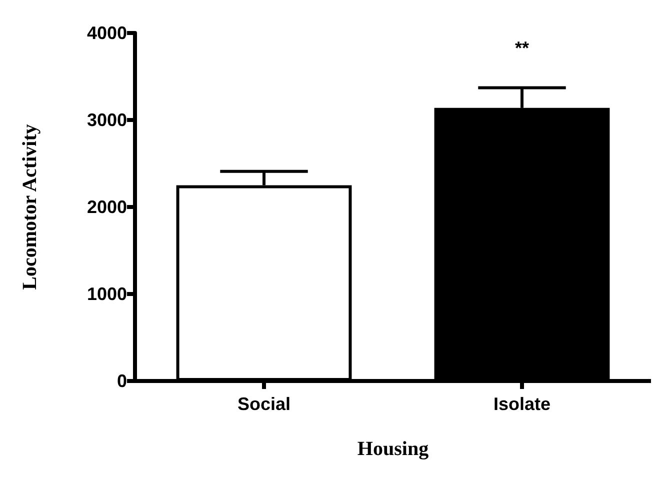 This screenshot has width=659, height=477. What do you see at coordinates (393, 449) in the screenshot?
I see `x-axis-title: Housing` at bounding box center [393, 449].